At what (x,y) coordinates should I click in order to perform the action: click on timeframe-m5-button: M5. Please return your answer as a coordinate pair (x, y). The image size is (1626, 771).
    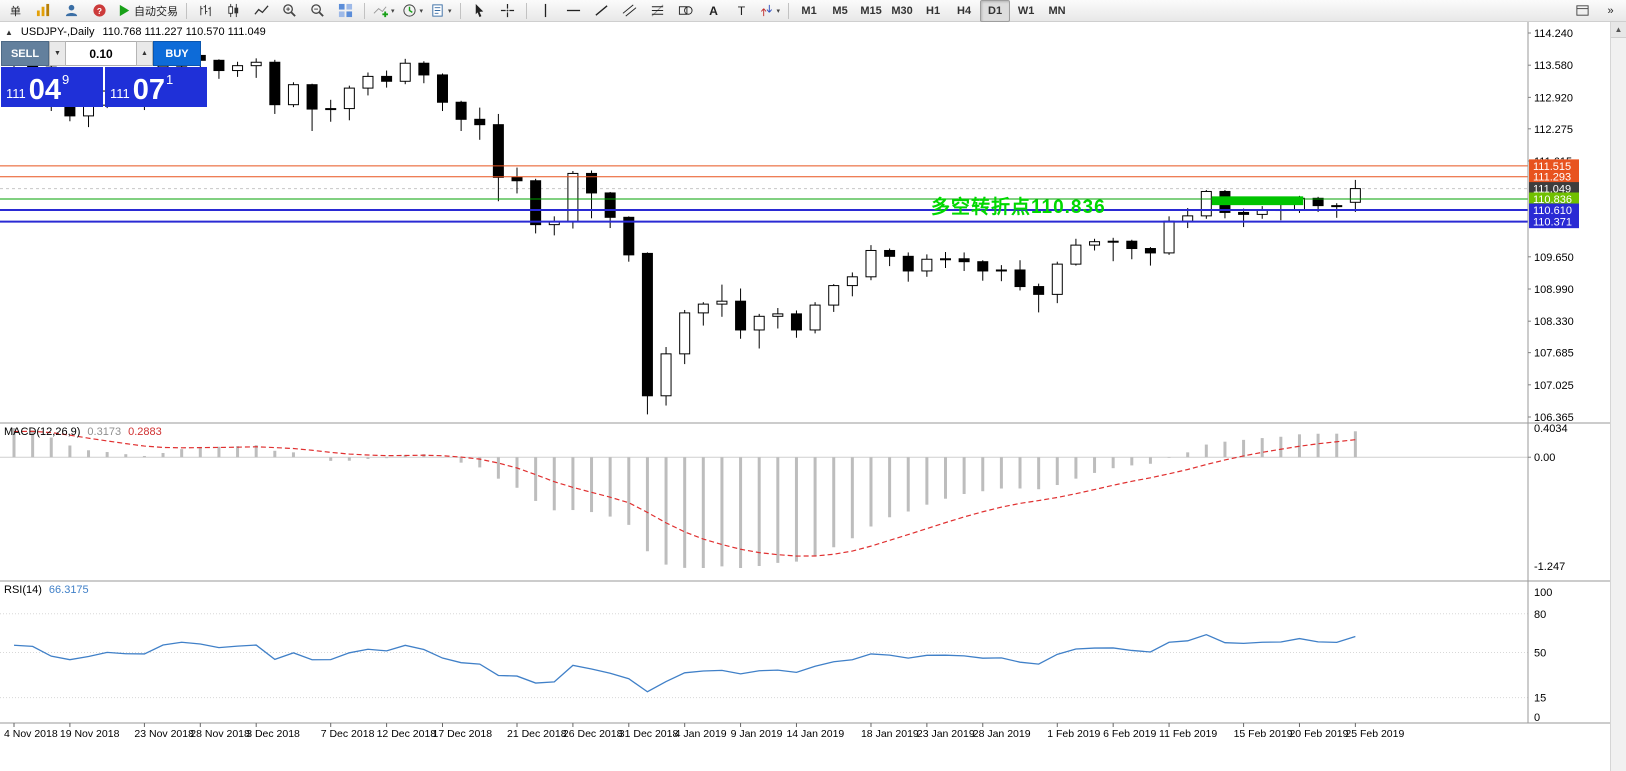
    Looking at the image, I should click on (840, 10).